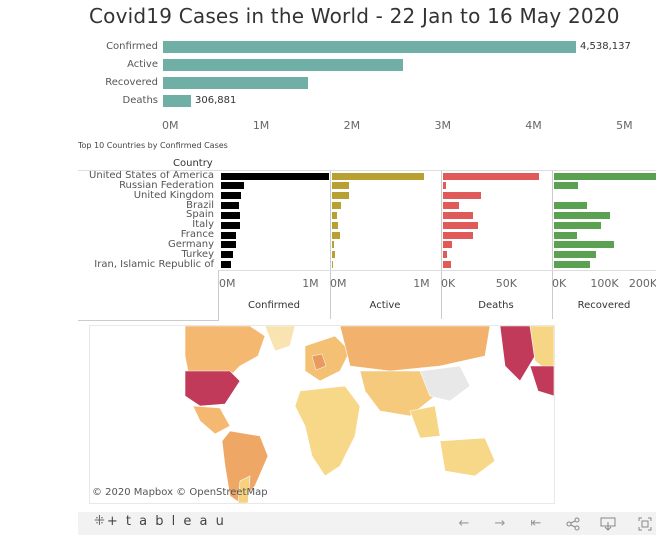 Image resolution: width=656 pixels, height=535 pixels. What do you see at coordinates (274, 305) in the screenshot?
I see `confirmed-axis-label: Confirmed` at bounding box center [274, 305].